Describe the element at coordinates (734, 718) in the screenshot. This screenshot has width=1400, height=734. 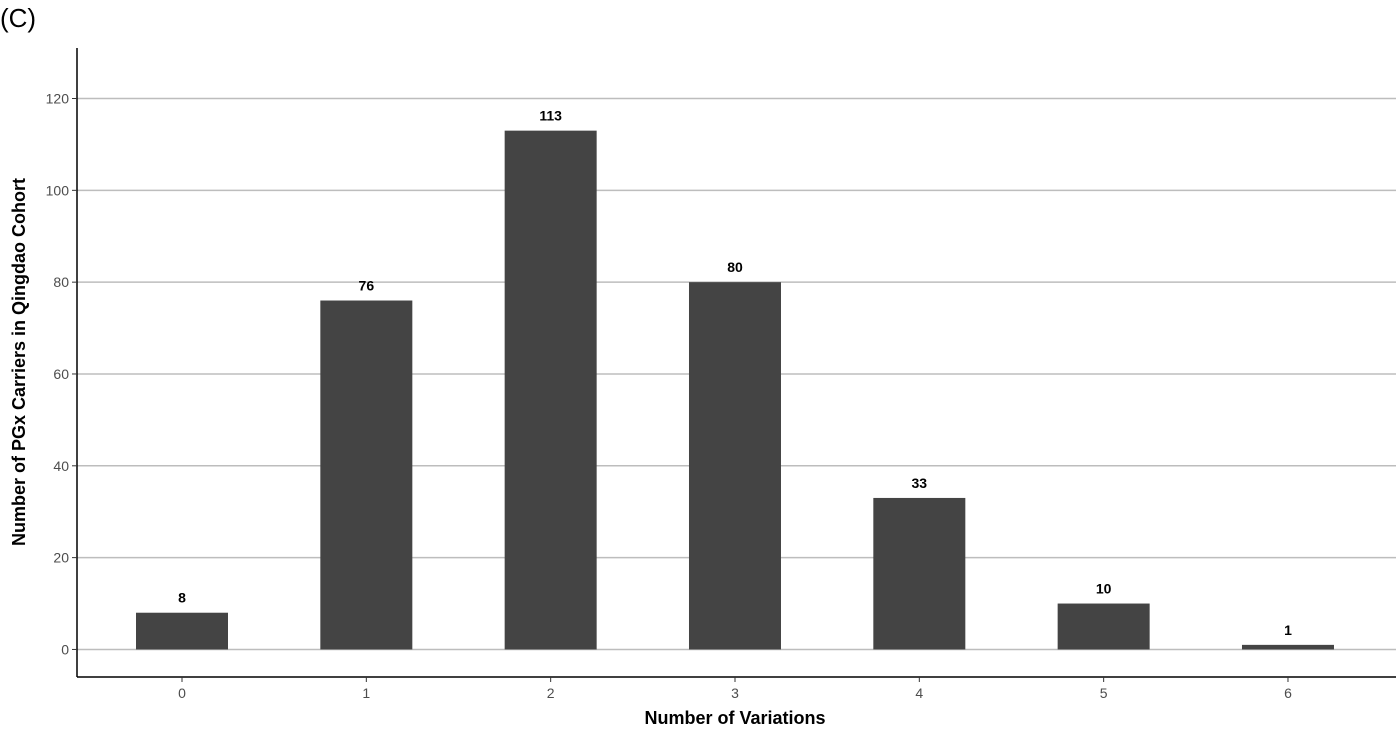
I see `x-axis-title: Number of Variations` at that location.